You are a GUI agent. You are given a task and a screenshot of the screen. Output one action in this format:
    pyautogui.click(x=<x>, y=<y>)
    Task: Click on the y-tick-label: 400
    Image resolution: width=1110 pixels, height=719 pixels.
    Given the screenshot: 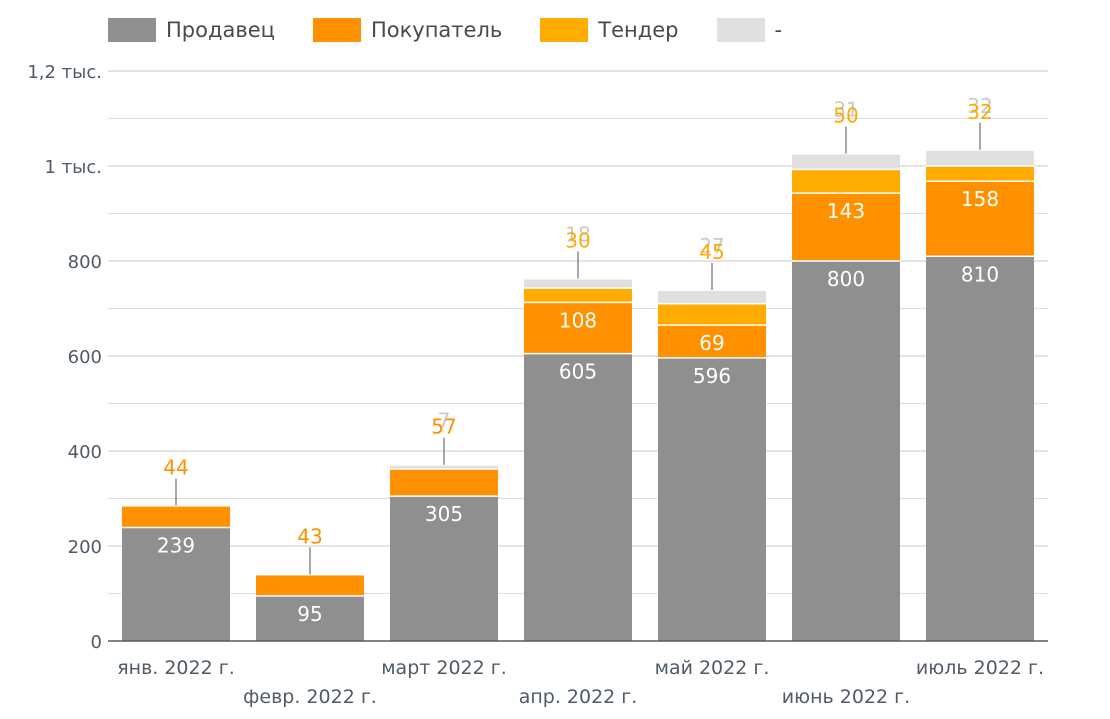 What is the action you would take?
    pyautogui.click(x=85, y=452)
    